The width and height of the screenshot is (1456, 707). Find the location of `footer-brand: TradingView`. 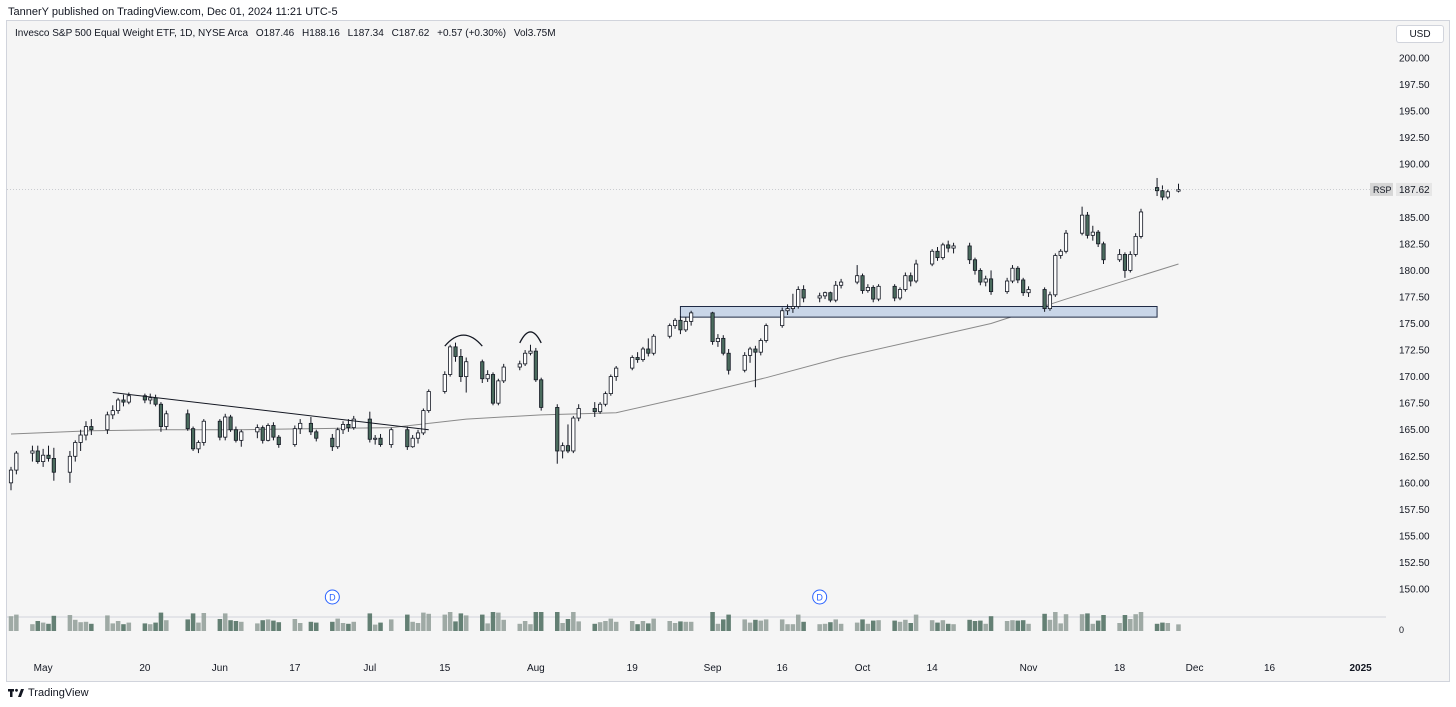

footer-brand: TradingView is located at coordinates (48, 693).